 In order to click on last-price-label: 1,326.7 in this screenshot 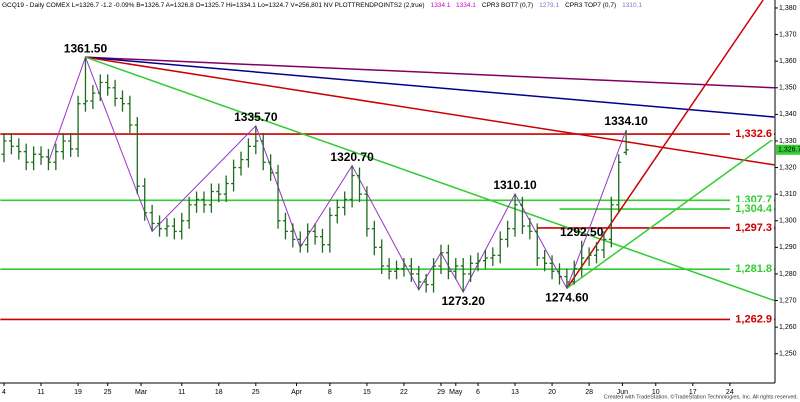, I will do `click(789, 150)`.